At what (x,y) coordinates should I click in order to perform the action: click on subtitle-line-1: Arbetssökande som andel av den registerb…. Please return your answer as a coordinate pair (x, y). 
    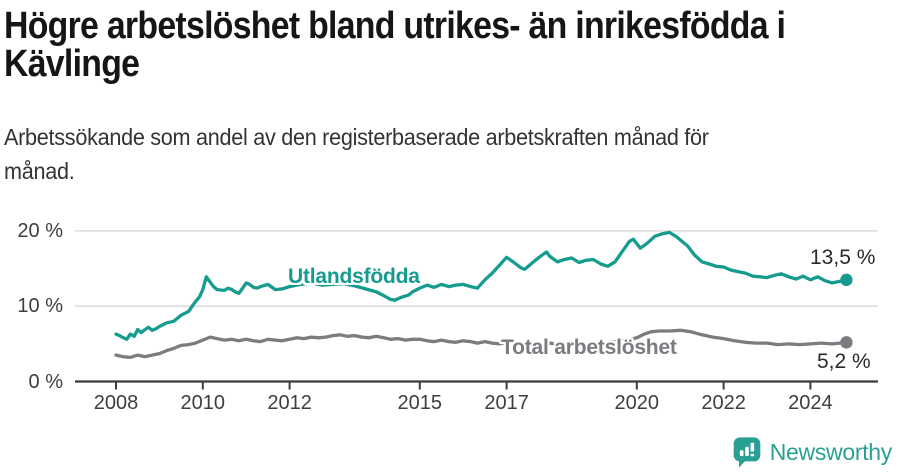
    Looking at the image, I should click on (356, 137).